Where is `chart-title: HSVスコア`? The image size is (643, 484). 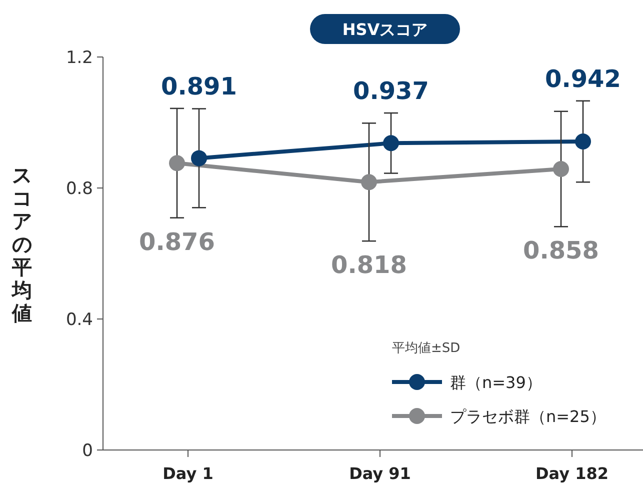
chart-title: HSVスコア is located at coordinates (385, 29).